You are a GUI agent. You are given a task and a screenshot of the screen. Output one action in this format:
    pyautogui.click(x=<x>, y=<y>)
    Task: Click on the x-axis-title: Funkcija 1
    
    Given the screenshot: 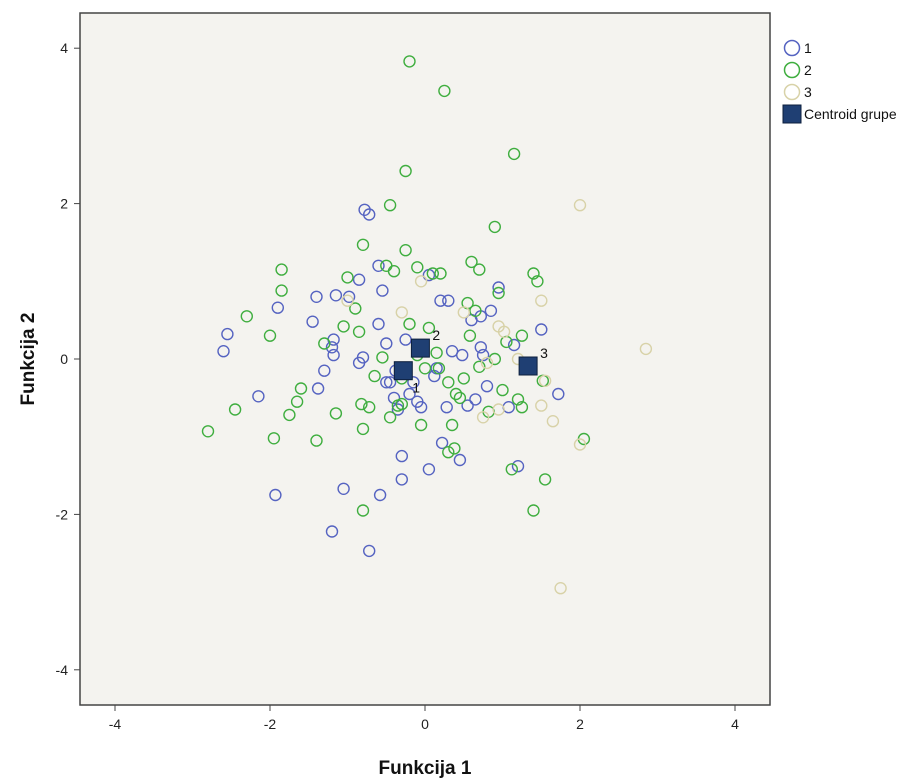 What is the action you would take?
    pyautogui.click(x=425, y=768)
    